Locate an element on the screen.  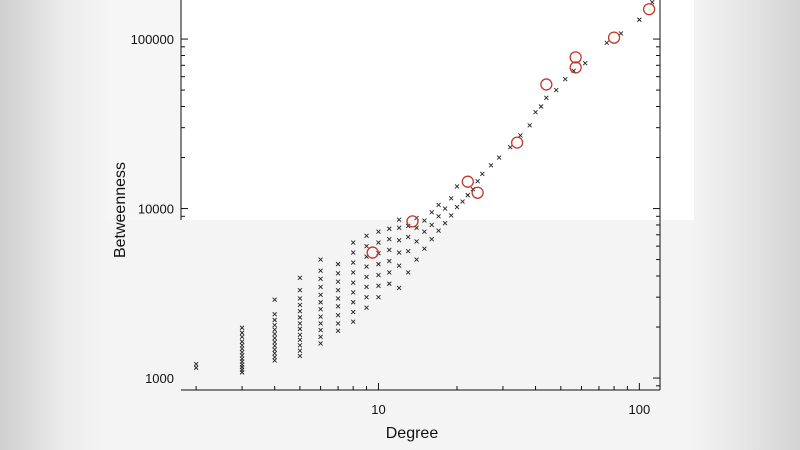
y-tick-label: 1000 is located at coordinates (159, 378).